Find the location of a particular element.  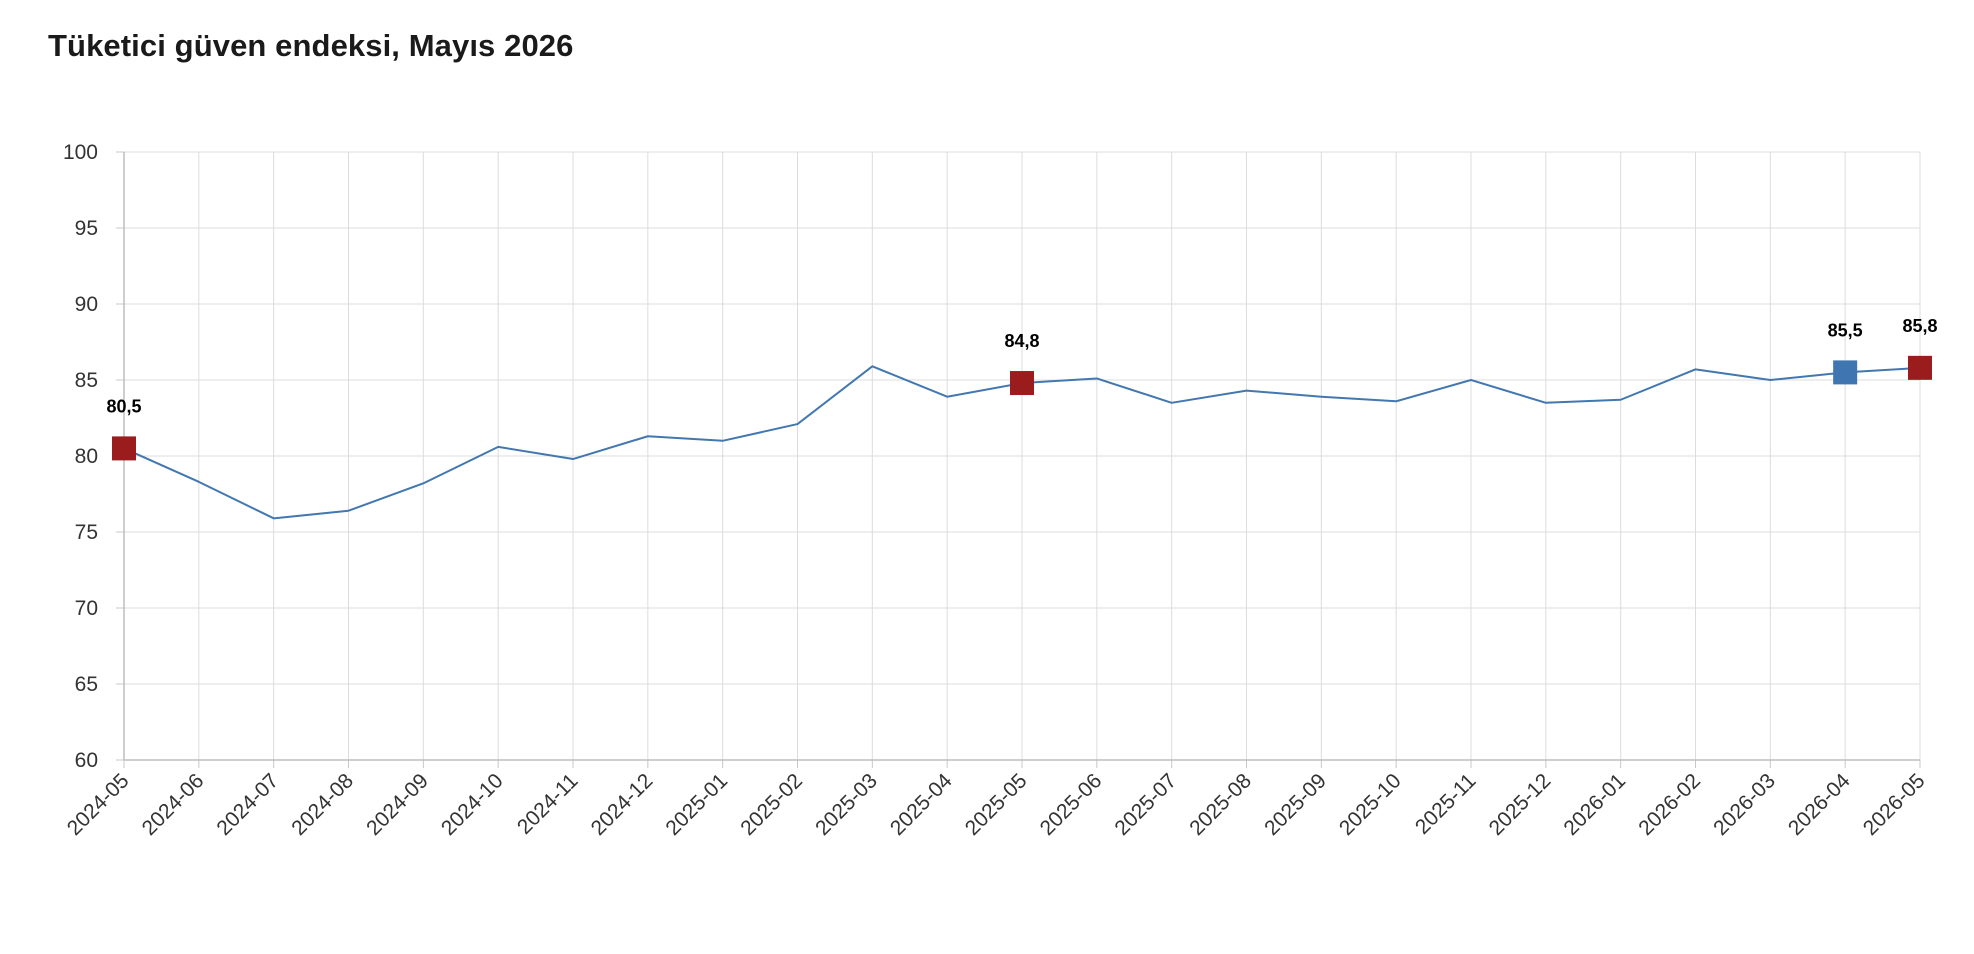

x-tick-label: 2024-10 is located at coordinates (472, 804).